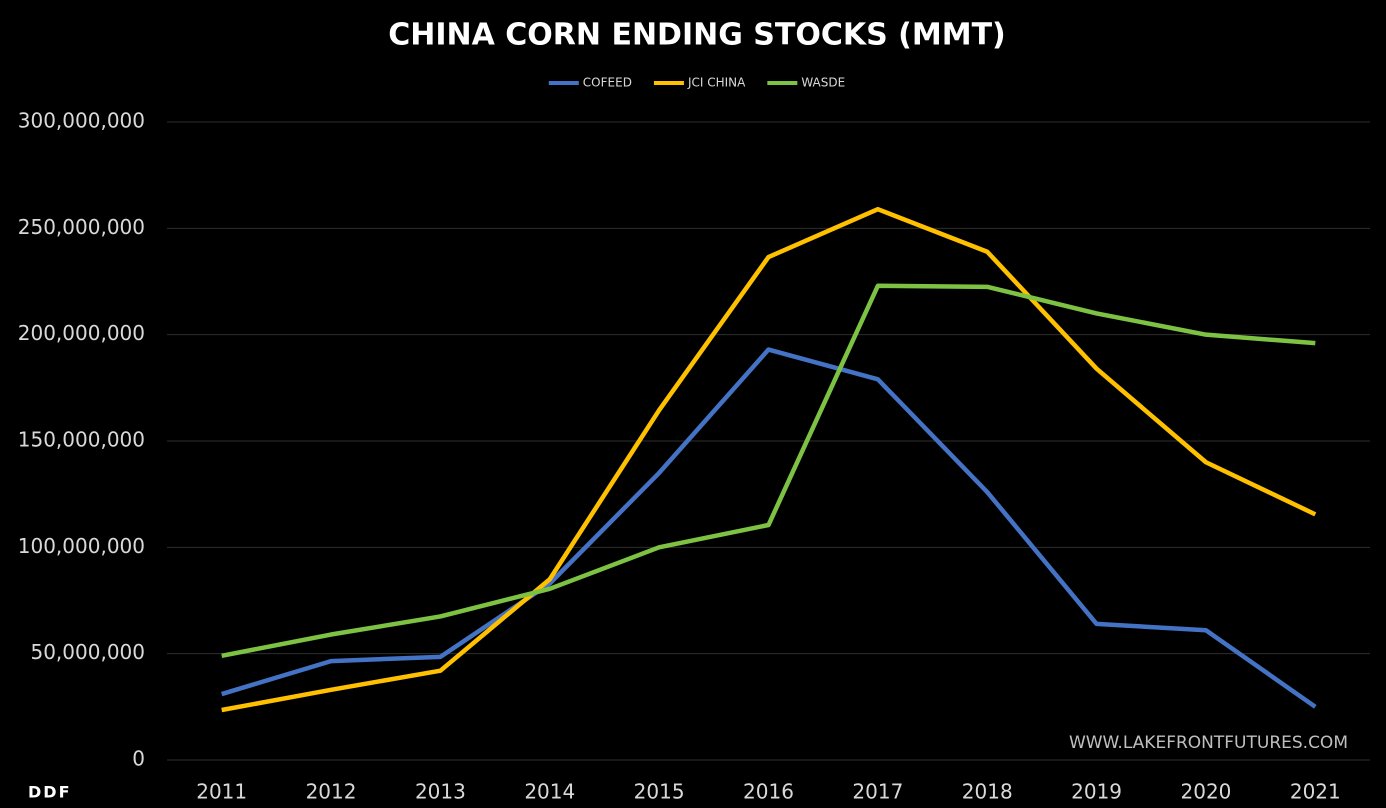 The image size is (1386, 808). I want to click on y-tick-label: 50,000,000, so click(87, 652).